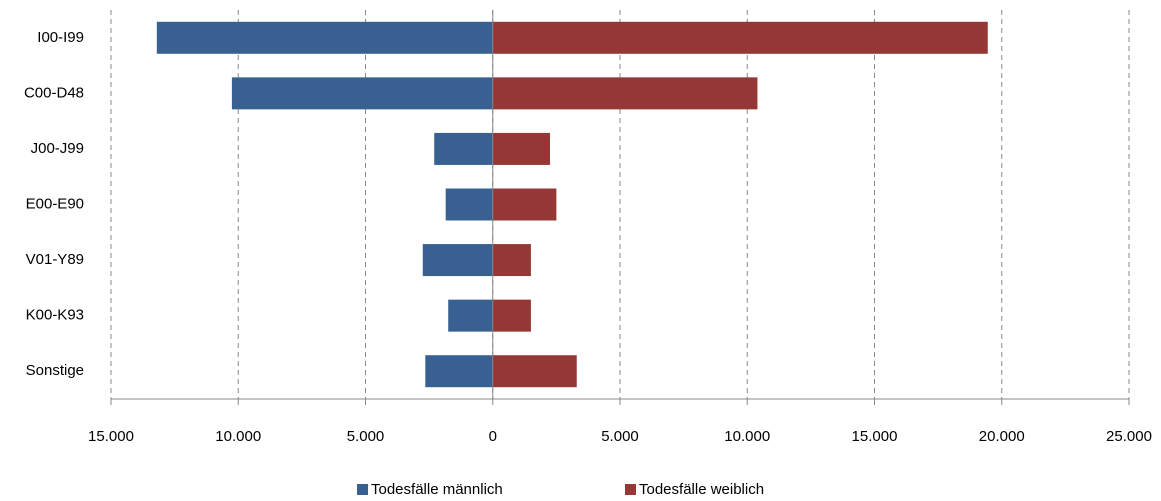  I want to click on legend-label: Todesfälle männlich, so click(437, 489).